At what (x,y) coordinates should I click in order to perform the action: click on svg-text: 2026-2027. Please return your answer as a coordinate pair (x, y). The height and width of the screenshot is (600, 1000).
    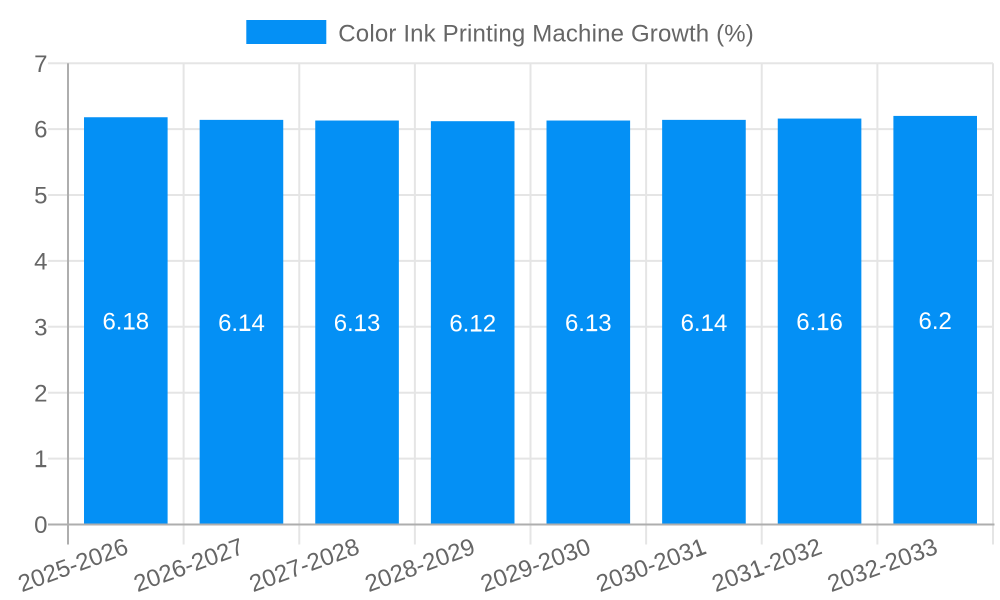
    Looking at the image, I should click on (188, 565).